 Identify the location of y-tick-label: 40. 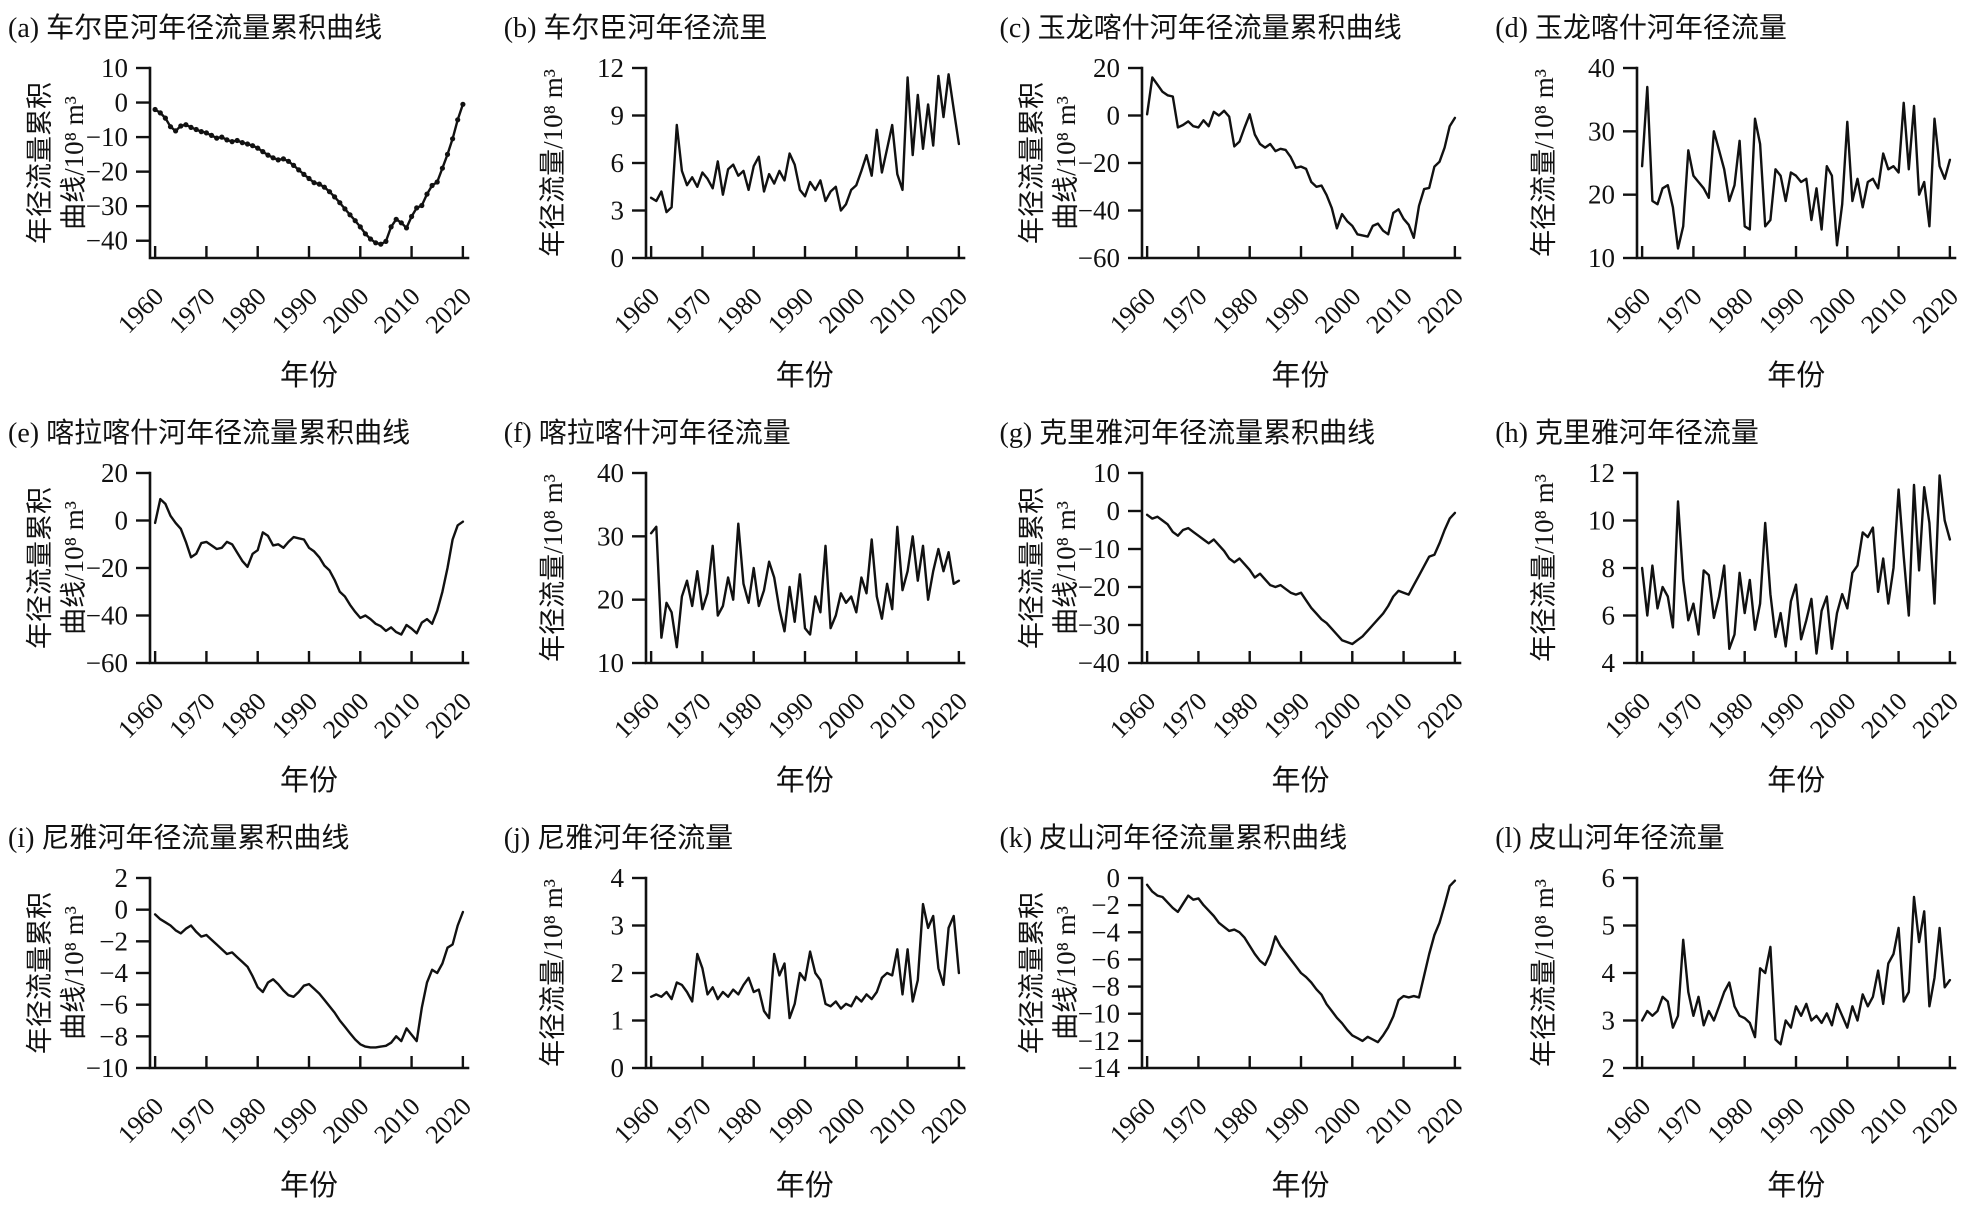
(610, 473).